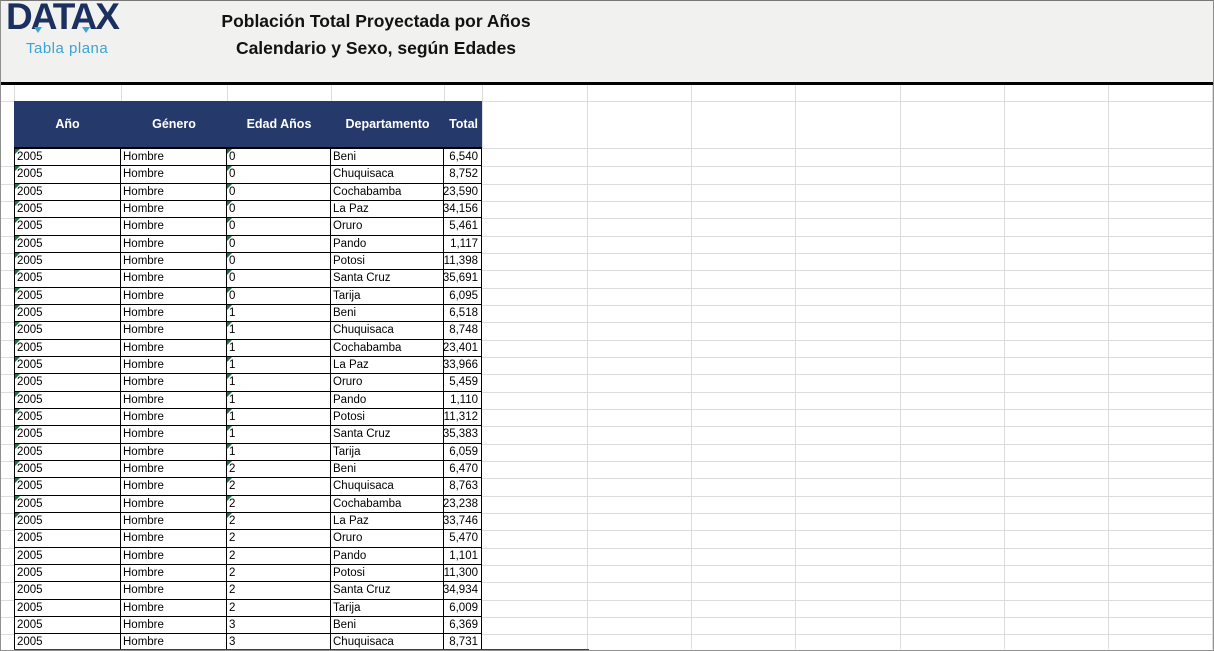 This screenshot has width=1214, height=651. Describe the element at coordinates (463, 191) in the screenshot. I see `cell-total: 23,590` at that location.